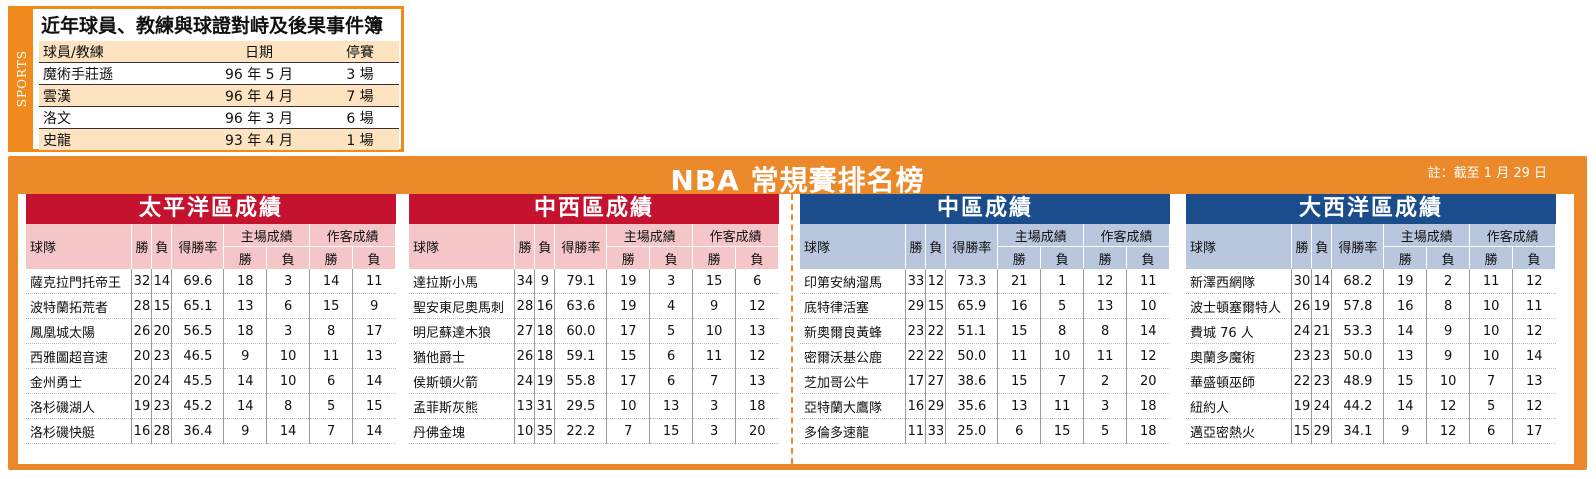 The image size is (1596, 479). What do you see at coordinates (594, 406) in the screenshot?
I see `team-row: 孟菲斯灰熊 13 31 29.5 10 13 3 18` at bounding box center [594, 406].